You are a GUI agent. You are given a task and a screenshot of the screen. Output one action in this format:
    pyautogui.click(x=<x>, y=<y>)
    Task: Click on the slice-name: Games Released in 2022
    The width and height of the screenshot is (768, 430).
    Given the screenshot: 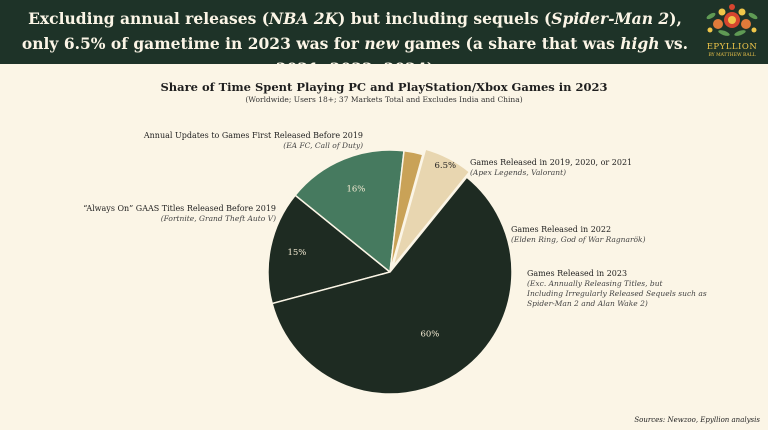 What is the action you would take?
    pyautogui.click(x=561, y=229)
    